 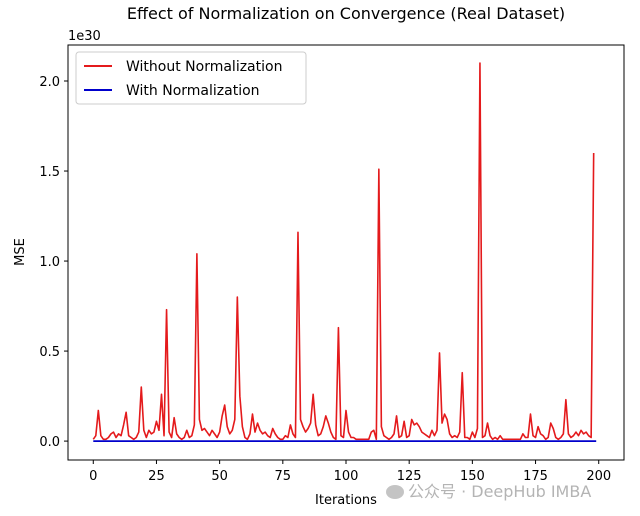 What do you see at coordinates (472, 476) in the screenshot?
I see `x-tick-label: 150` at bounding box center [472, 476].